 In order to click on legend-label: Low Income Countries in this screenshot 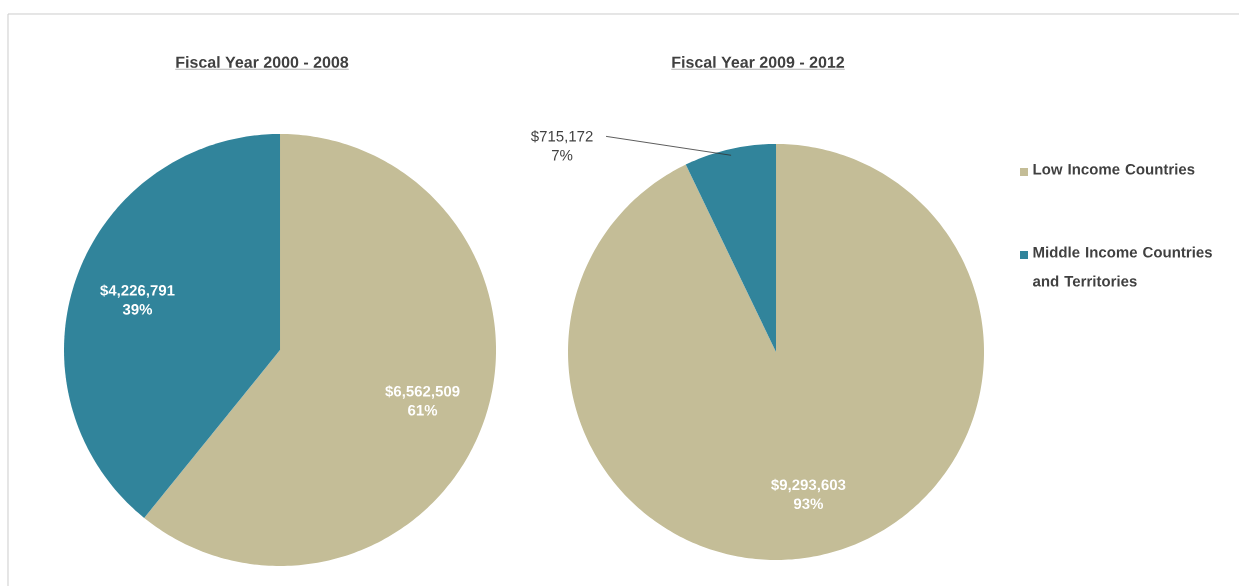, I will do `click(1114, 169)`.